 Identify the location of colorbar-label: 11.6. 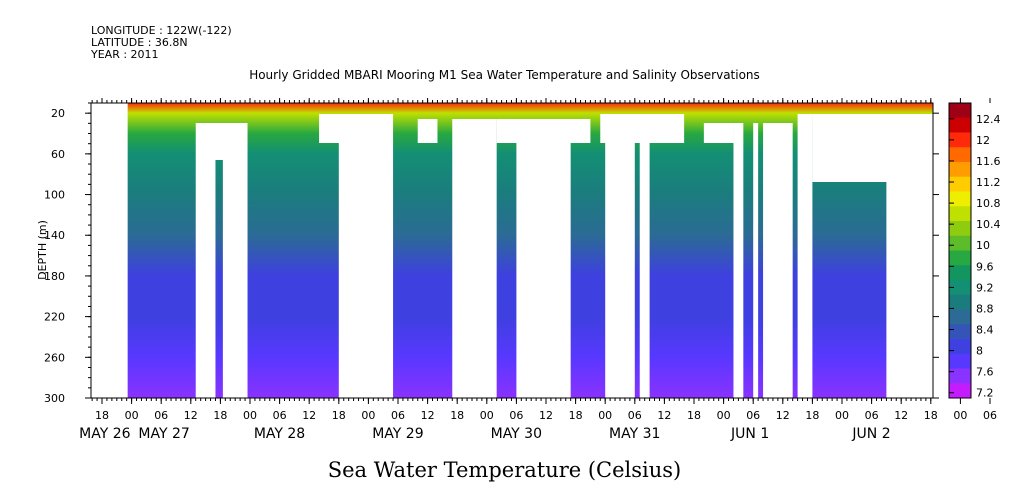
(988, 161).